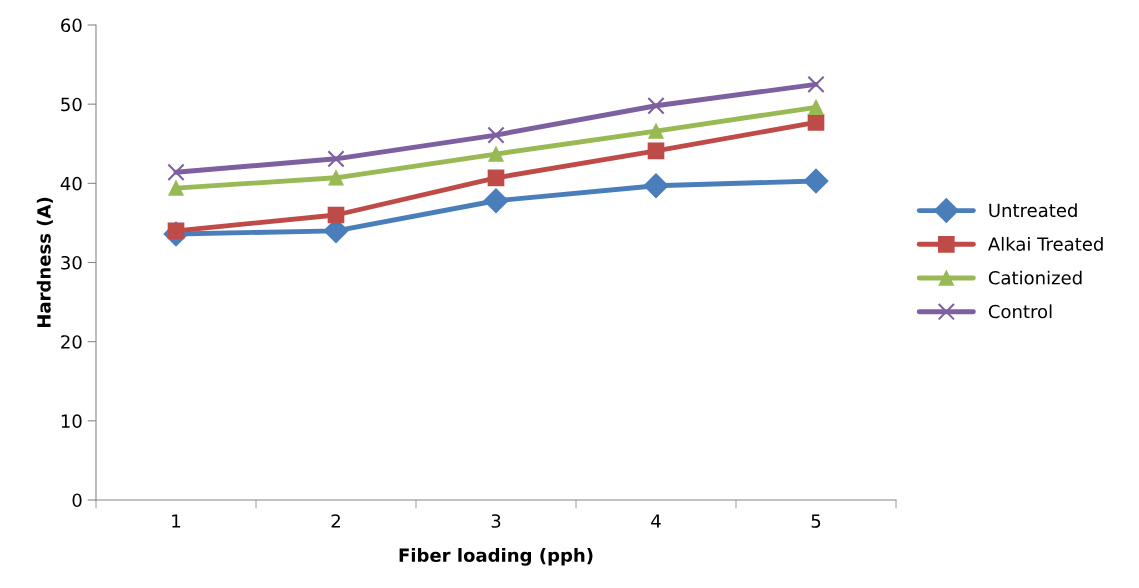 Image resolution: width=1139 pixels, height=588 pixels. I want to click on legend-label: Control, so click(1020, 311).